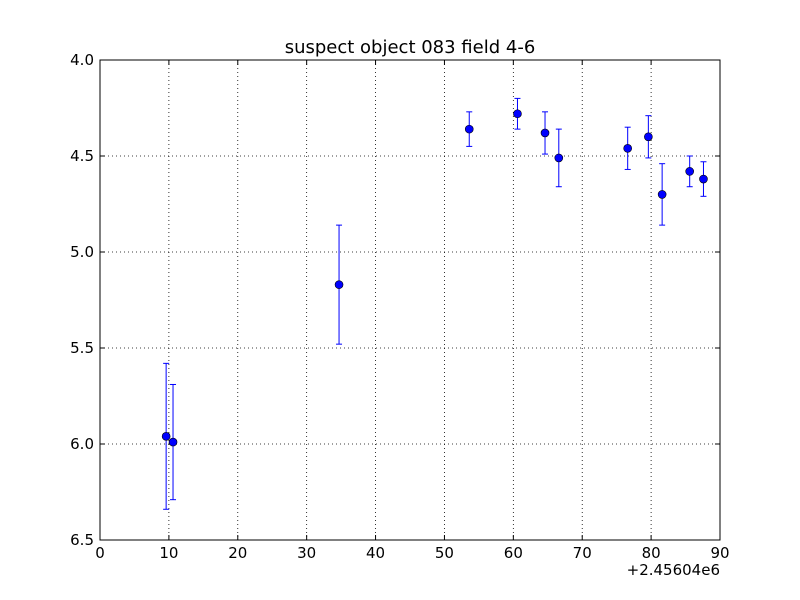  What do you see at coordinates (82, 444) in the screenshot?
I see `y-tick-label: 6.0` at bounding box center [82, 444].